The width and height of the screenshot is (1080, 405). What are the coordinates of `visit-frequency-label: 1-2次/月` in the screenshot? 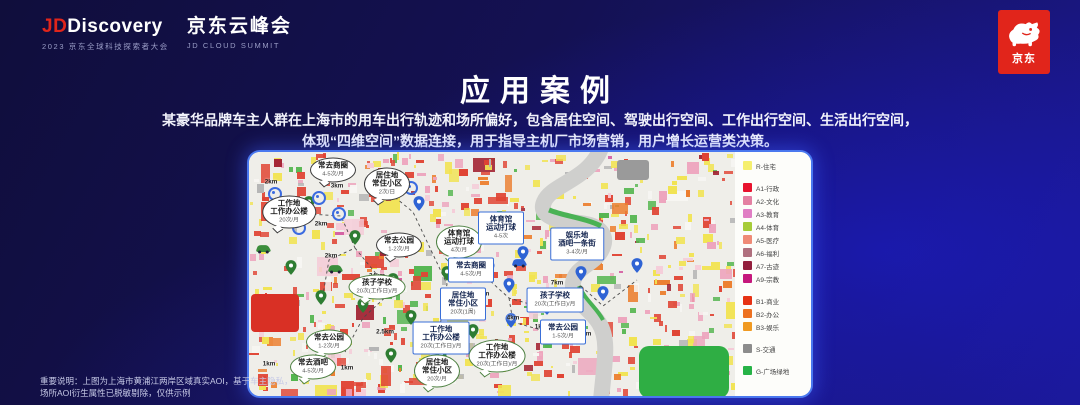 It's located at (329, 346).